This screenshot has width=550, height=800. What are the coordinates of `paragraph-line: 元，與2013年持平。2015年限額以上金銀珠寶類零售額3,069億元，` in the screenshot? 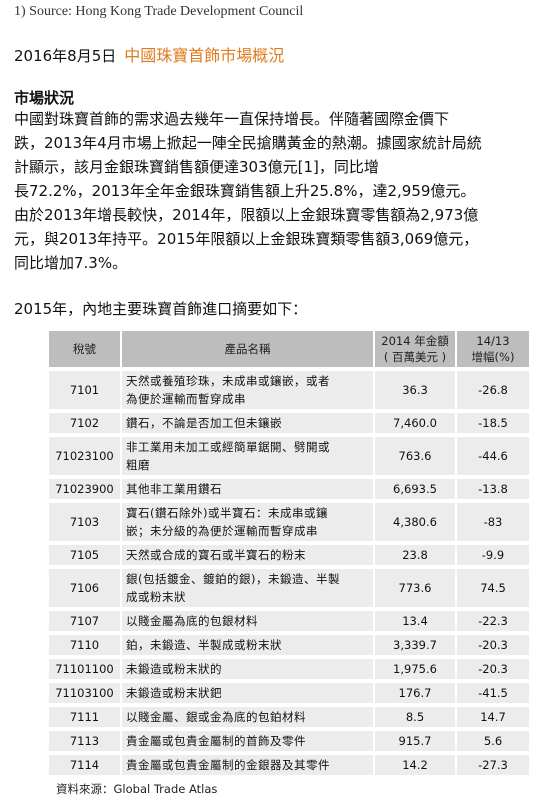 It's located at (246, 239).